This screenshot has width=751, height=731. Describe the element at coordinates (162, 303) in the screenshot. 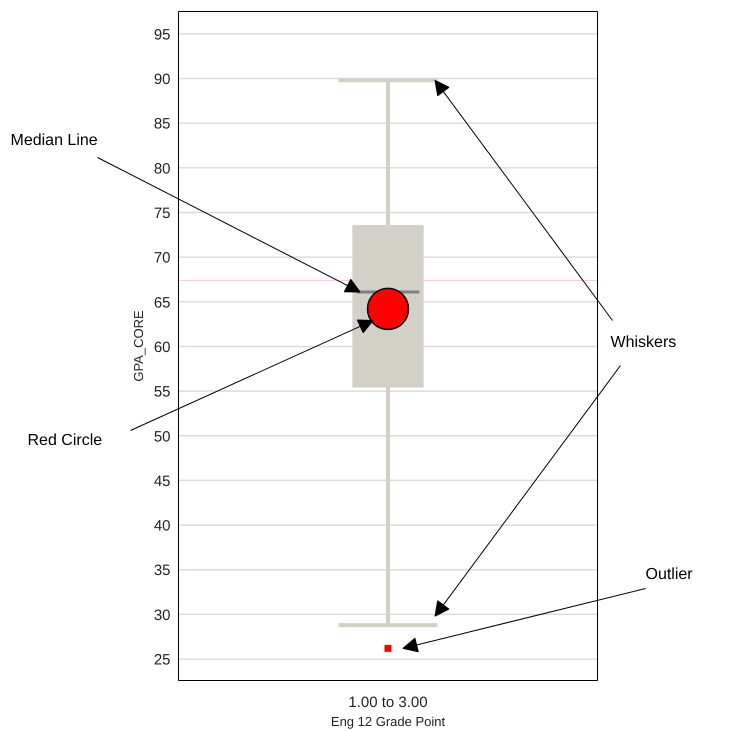

I see `y-tick-label: 65` at that location.